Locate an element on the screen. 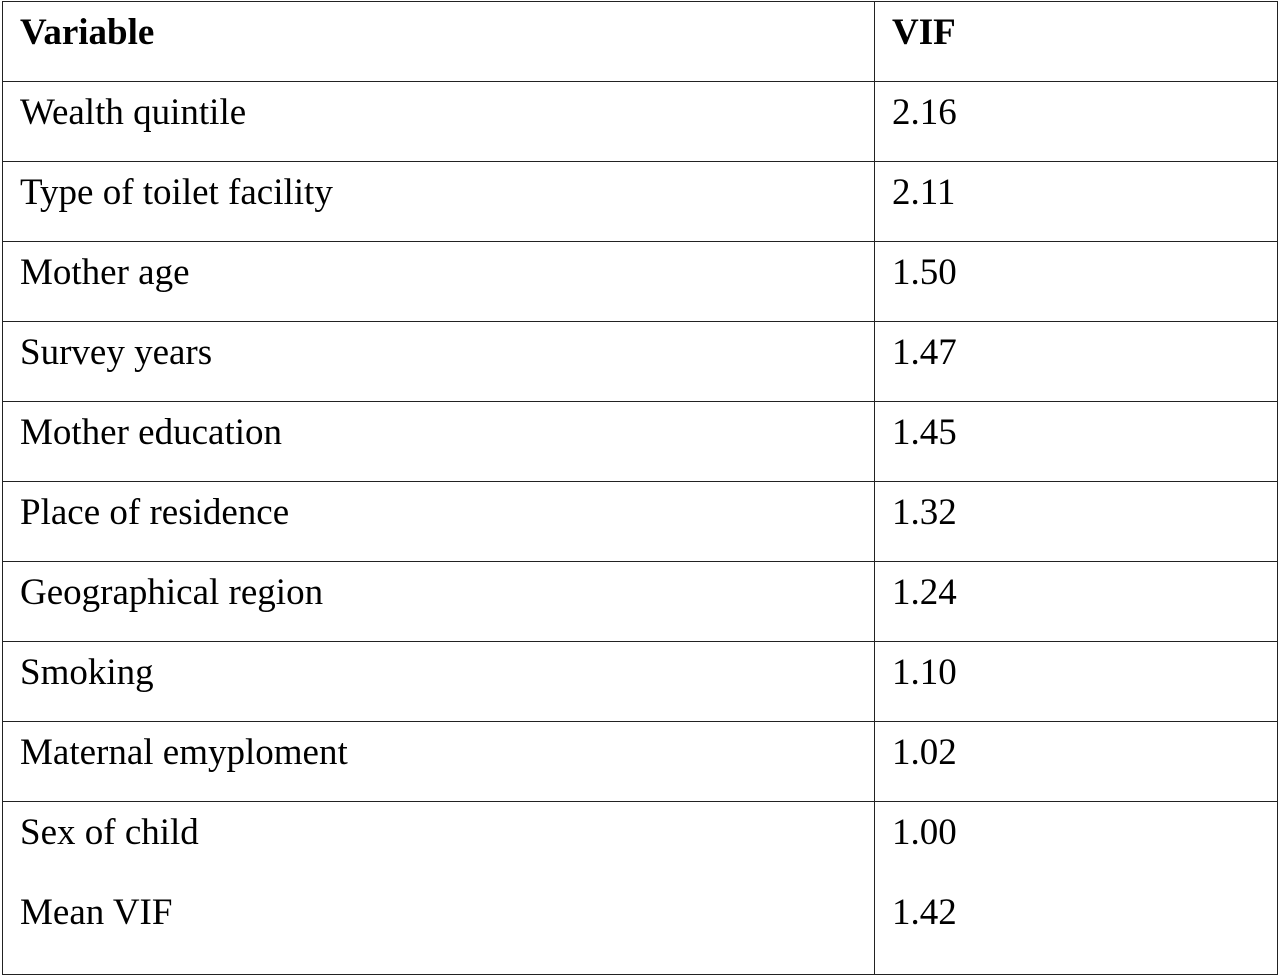  table-row: Maternal emyploment 1.02 is located at coordinates (640, 761).